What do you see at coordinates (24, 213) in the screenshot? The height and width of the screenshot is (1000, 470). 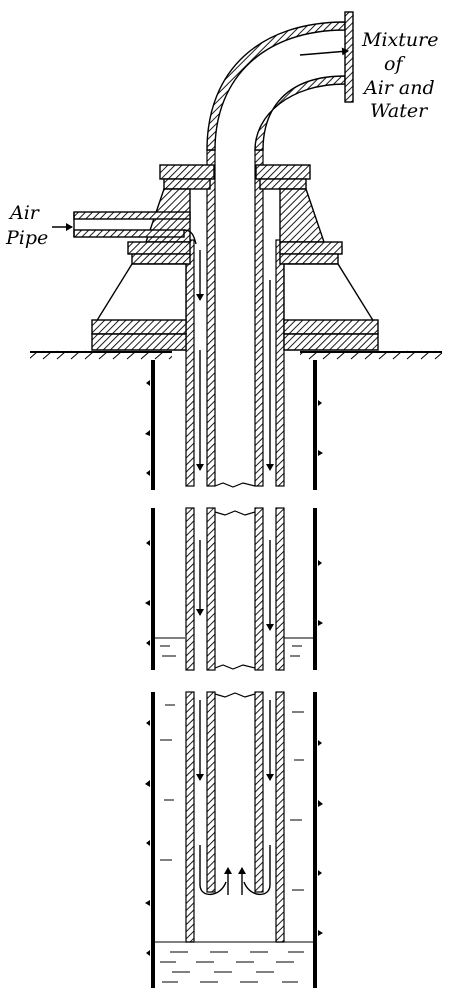 I see `air-pipe-label-line1: Air` at bounding box center [24, 213].